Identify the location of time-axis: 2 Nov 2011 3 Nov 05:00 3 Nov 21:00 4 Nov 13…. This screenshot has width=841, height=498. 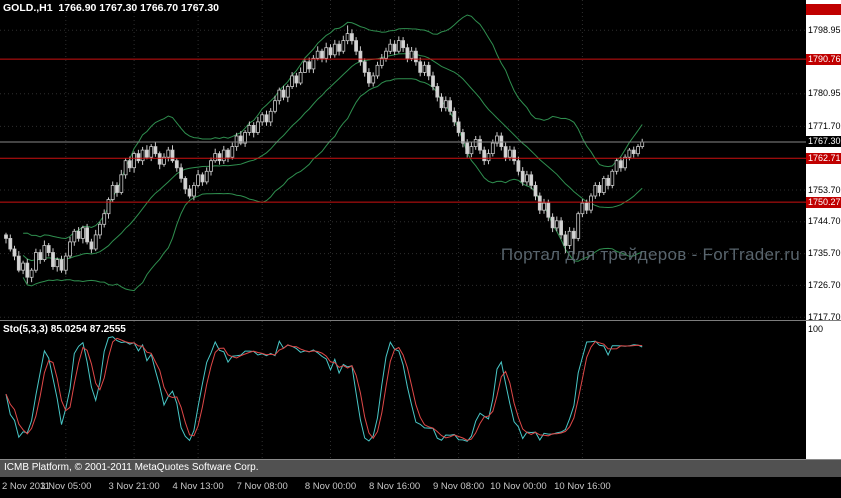
(420, 487).